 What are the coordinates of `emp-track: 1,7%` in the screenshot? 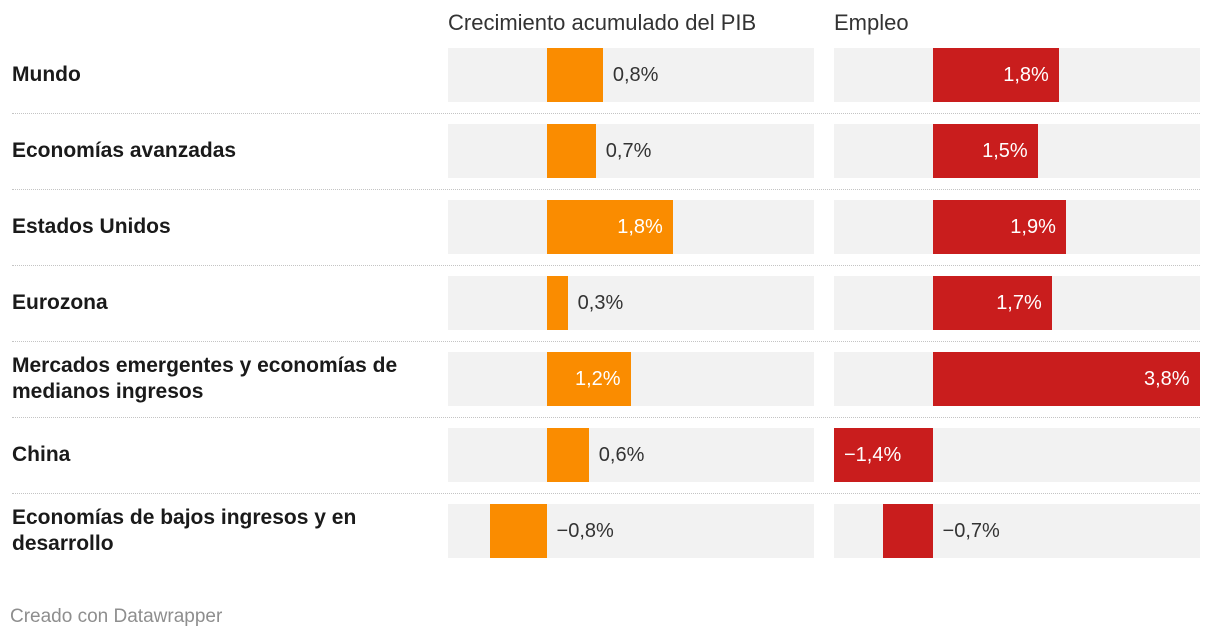 It's located at (1017, 303).